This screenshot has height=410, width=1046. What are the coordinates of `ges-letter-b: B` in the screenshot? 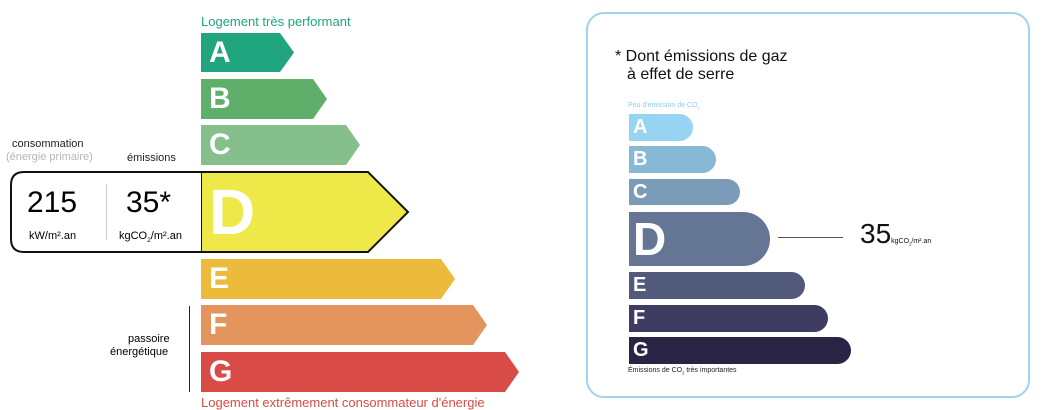 It's located at (640, 159).